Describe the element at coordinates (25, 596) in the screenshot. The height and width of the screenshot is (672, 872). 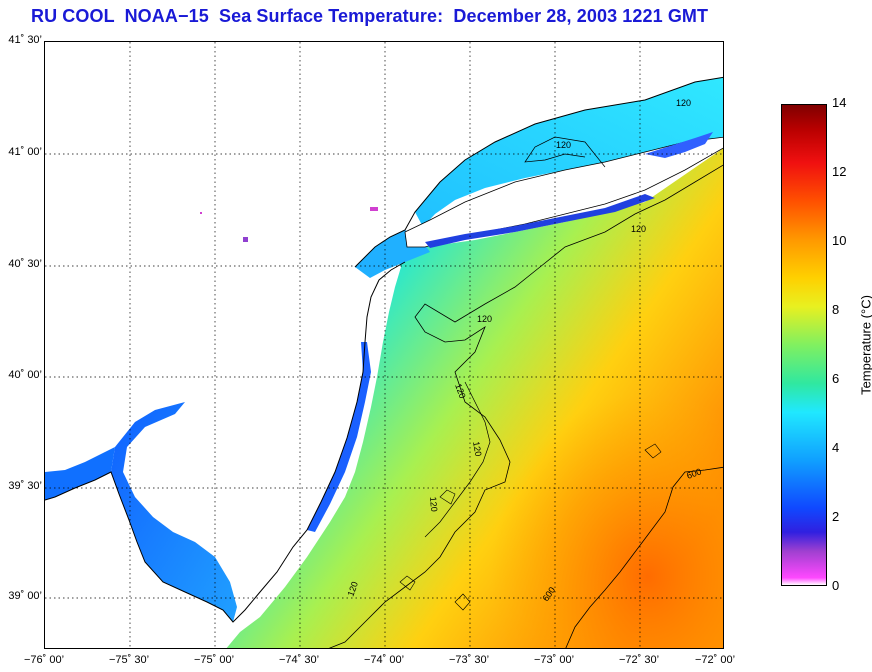
I see `lat-label-39-00: 39˚ 00’` at that location.